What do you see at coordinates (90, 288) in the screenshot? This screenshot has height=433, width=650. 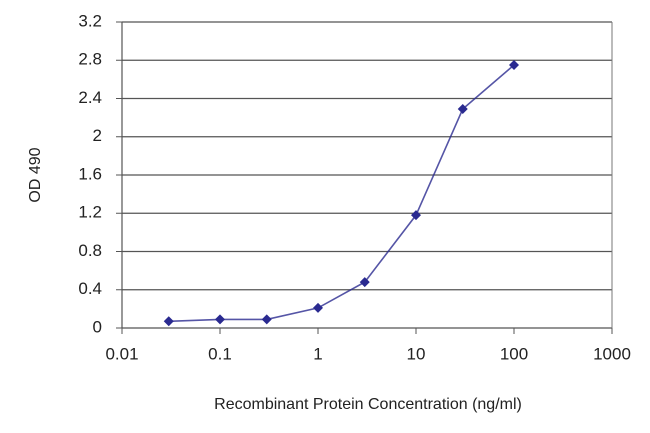 I see `y-tick-label: 0.4` at bounding box center [90, 288].